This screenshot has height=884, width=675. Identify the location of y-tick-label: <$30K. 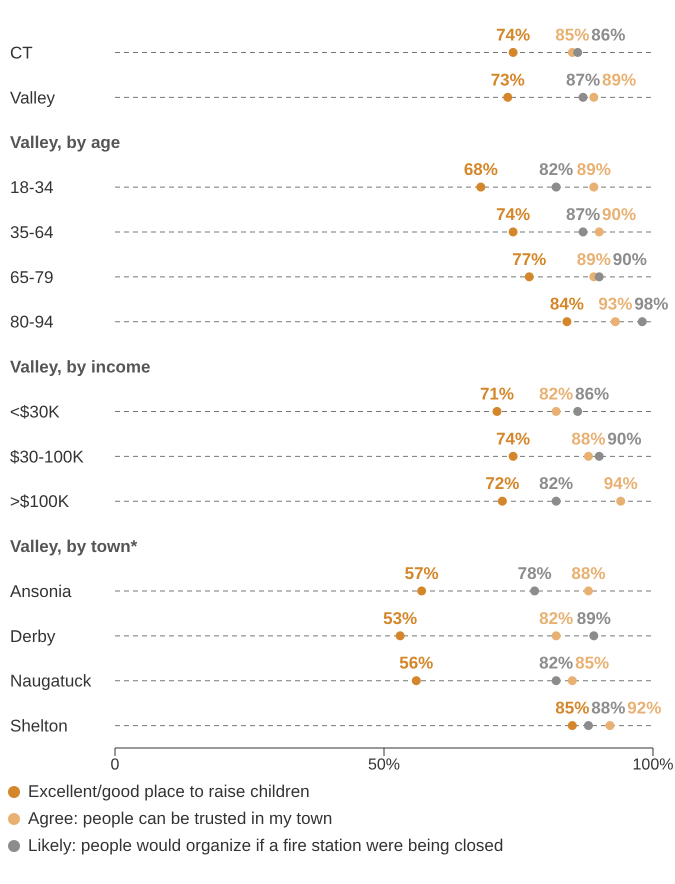
(35, 412).